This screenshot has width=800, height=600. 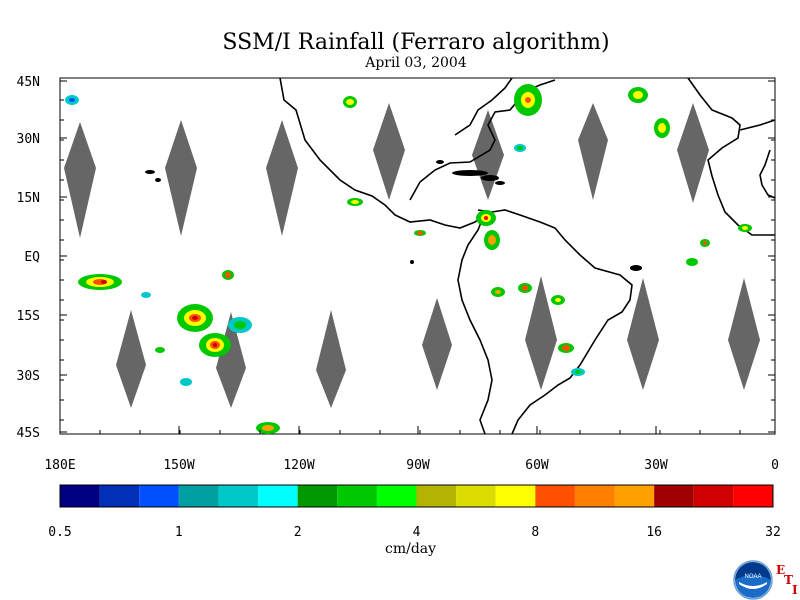 I want to click on colorbar-unit: cm/day, so click(x=411, y=549).